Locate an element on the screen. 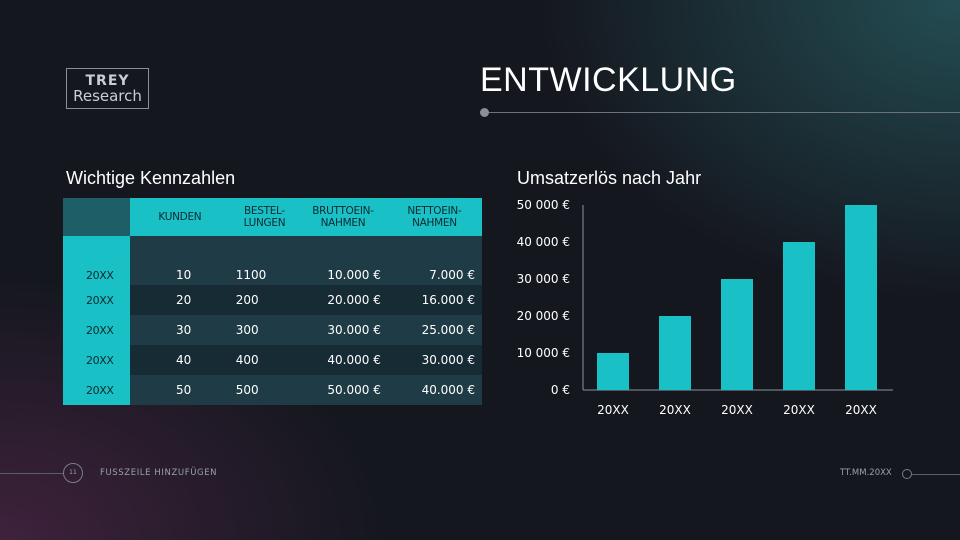  table-row: 20XX 10 1100 10.000 €7.000 € is located at coordinates (272, 260).